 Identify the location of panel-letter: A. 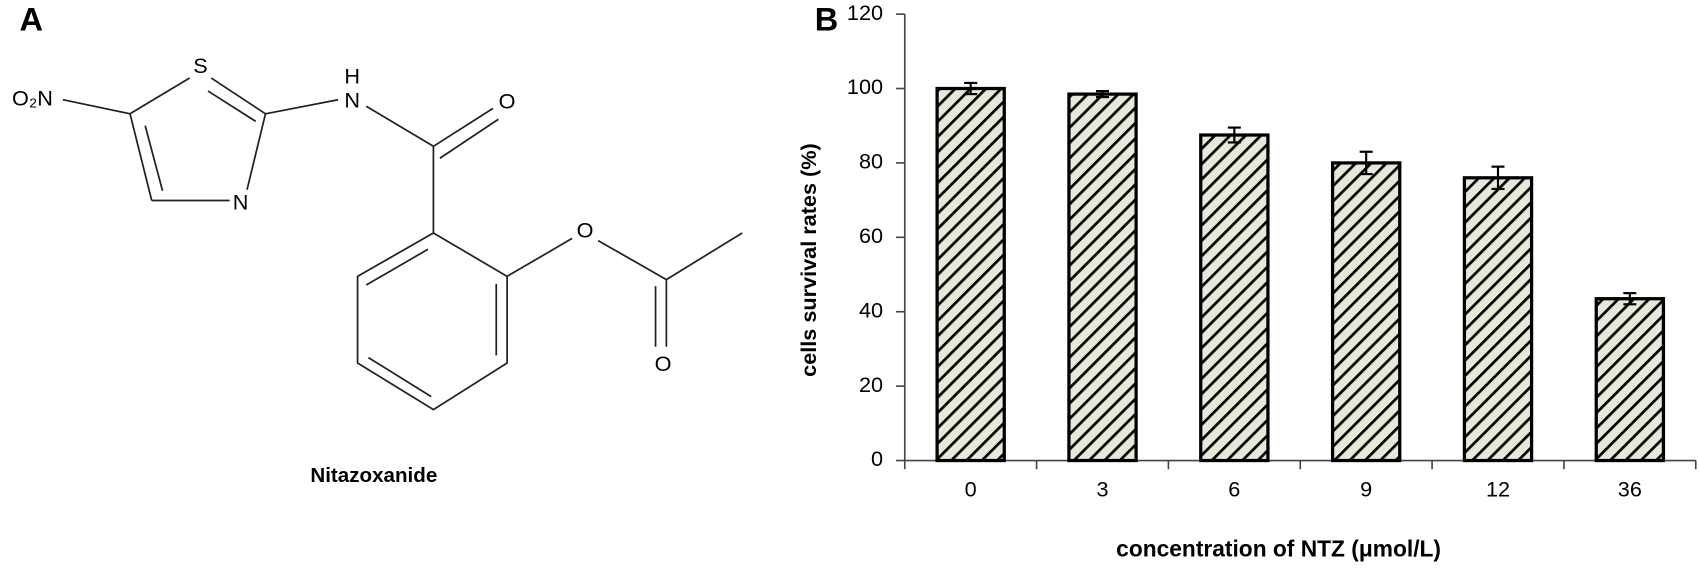
(31, 19).